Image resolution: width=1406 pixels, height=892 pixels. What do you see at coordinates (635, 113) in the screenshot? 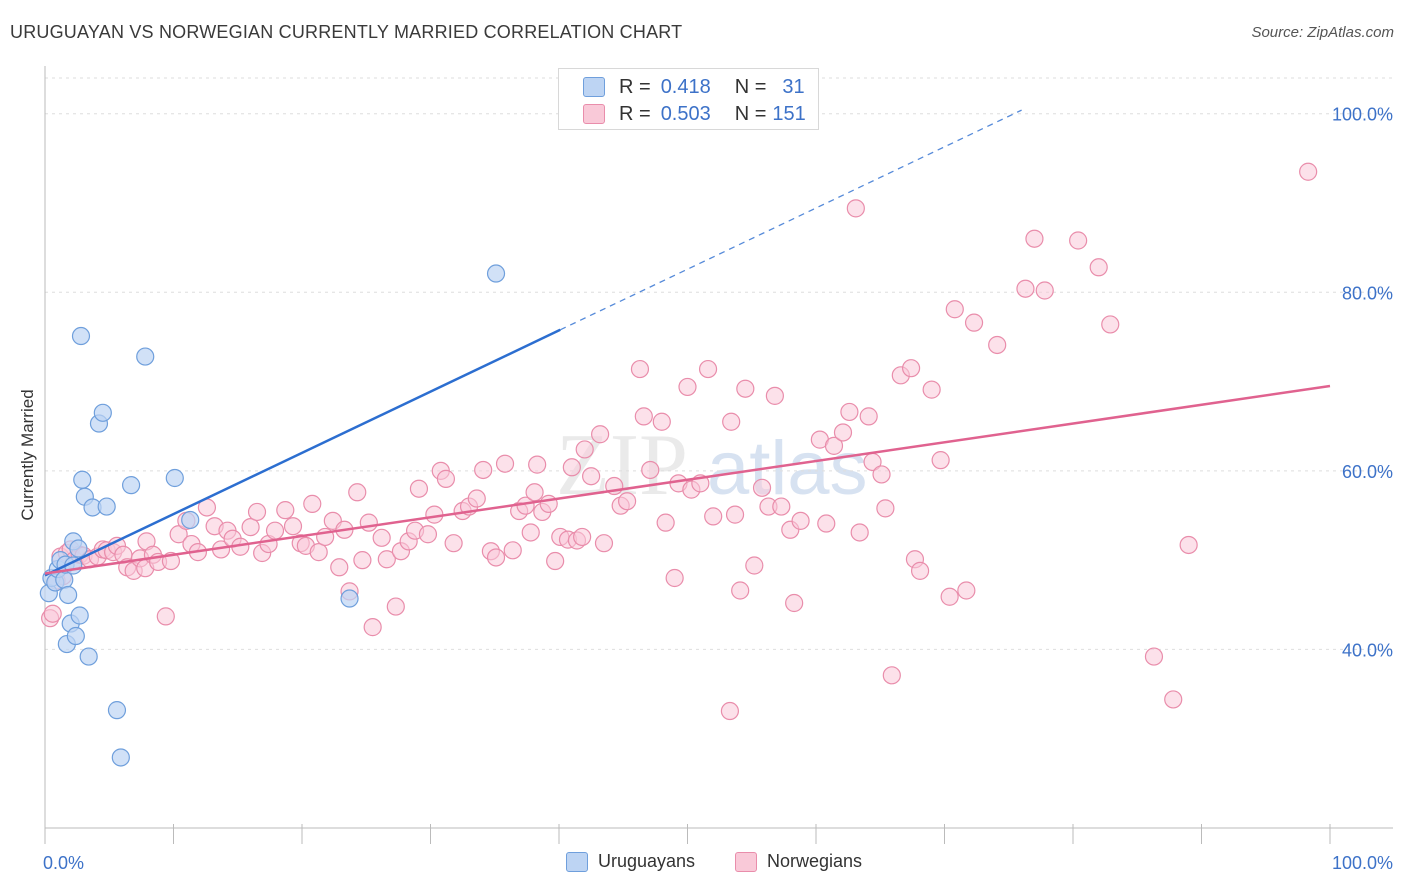
I see `r-label: R =` at bounding box center [635, 113].